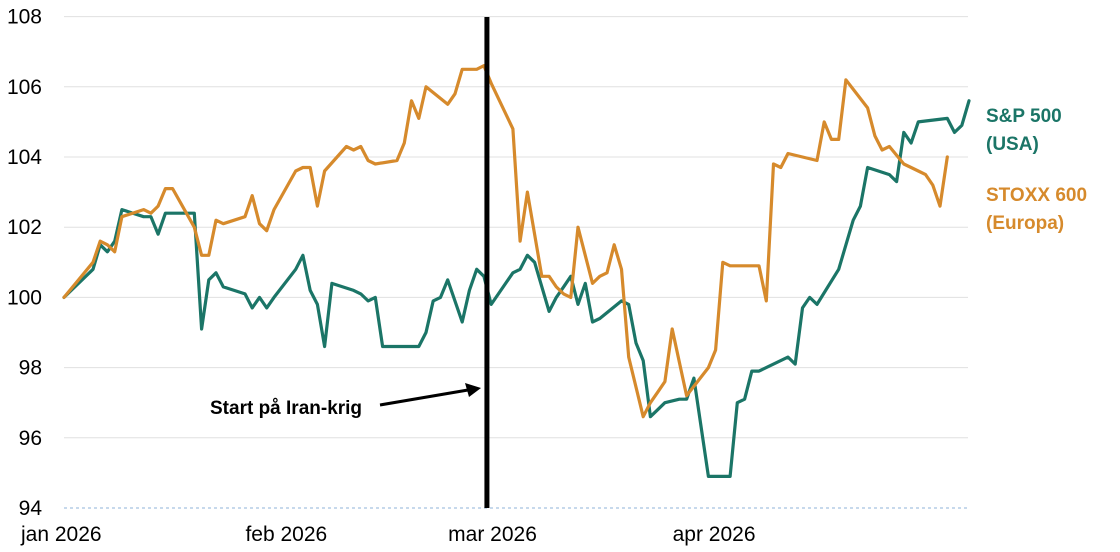  Describe the element at coordinates (1025, 223) in the screenshot. I see `legend-label-1: (Europa)` at that location.